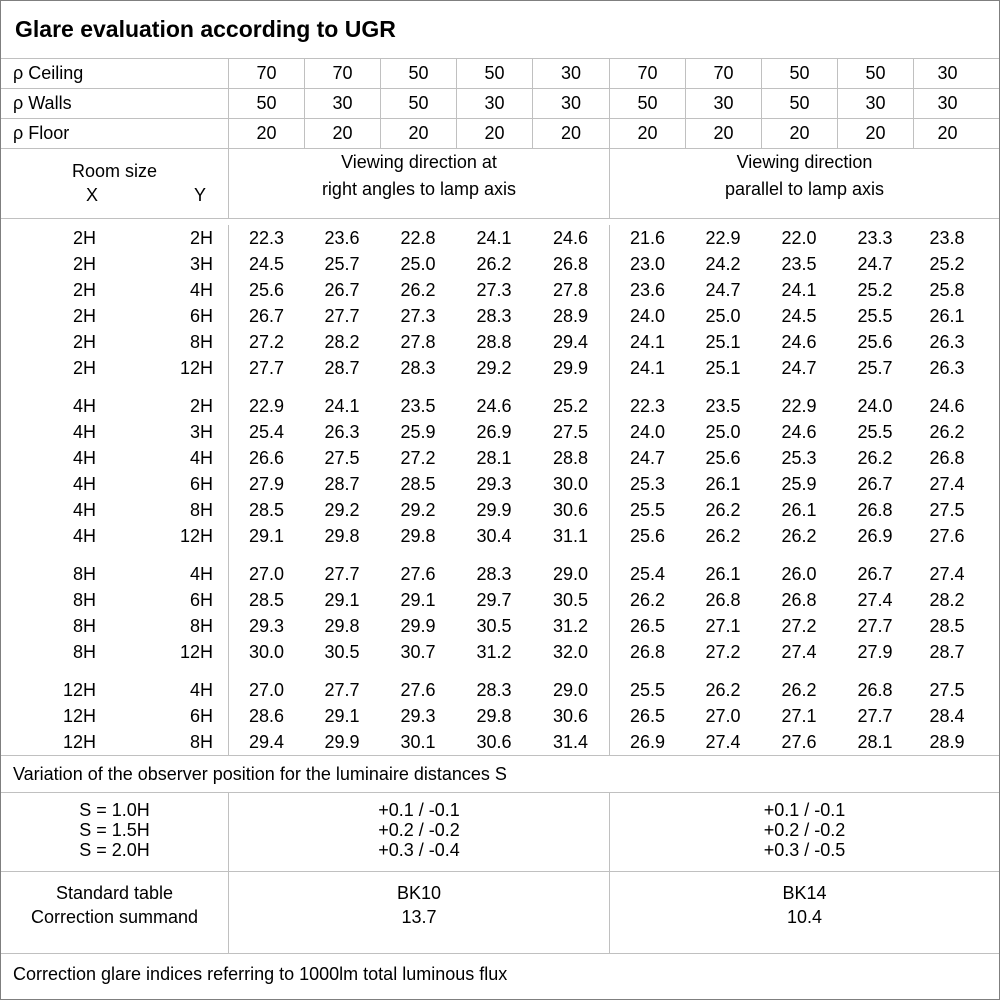 Image resolution: width=1000 pixels, height=1000 pixels. I want to click on ugr-value-right-angles: 24.1, so click(494, 238).